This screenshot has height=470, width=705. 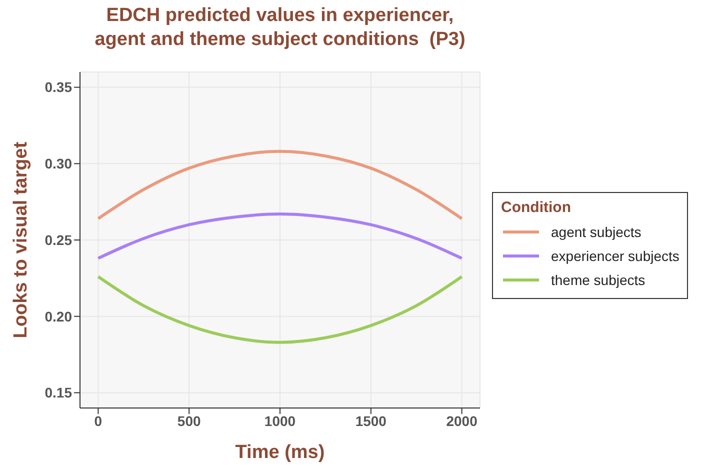 I want to click on legend-label: theme subjects, so click(x=598, y=280).